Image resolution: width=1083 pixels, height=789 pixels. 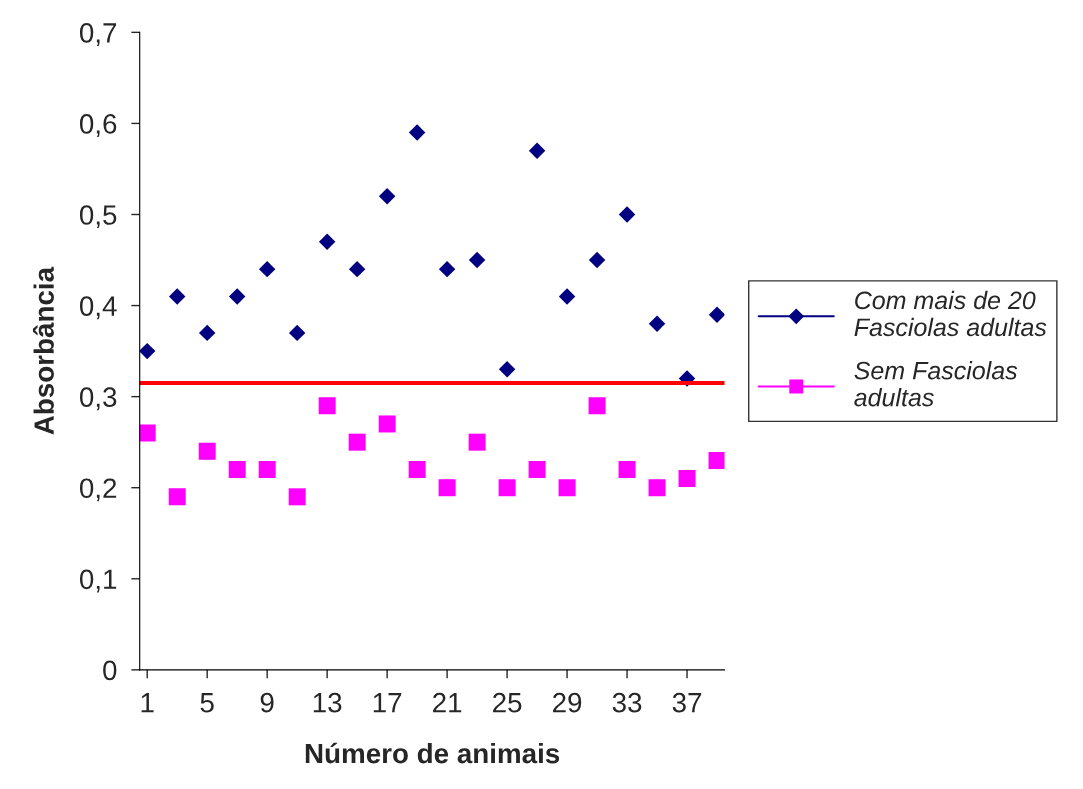 I want to click on x-tick-label: 17, so click(x=387, y=703).